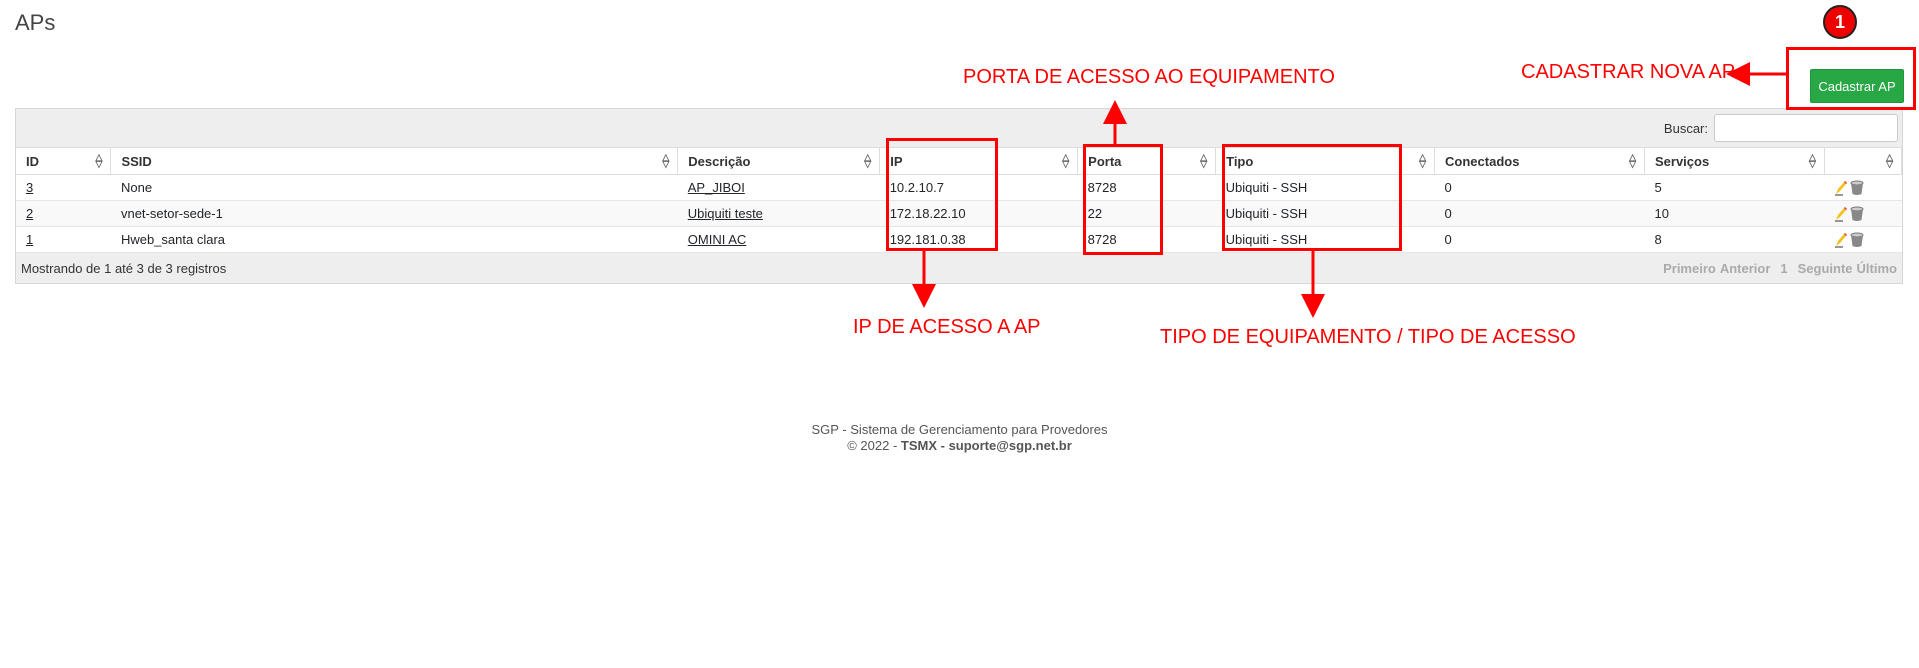  I want to click on column-header: △ ▽, so click(1863, 161).